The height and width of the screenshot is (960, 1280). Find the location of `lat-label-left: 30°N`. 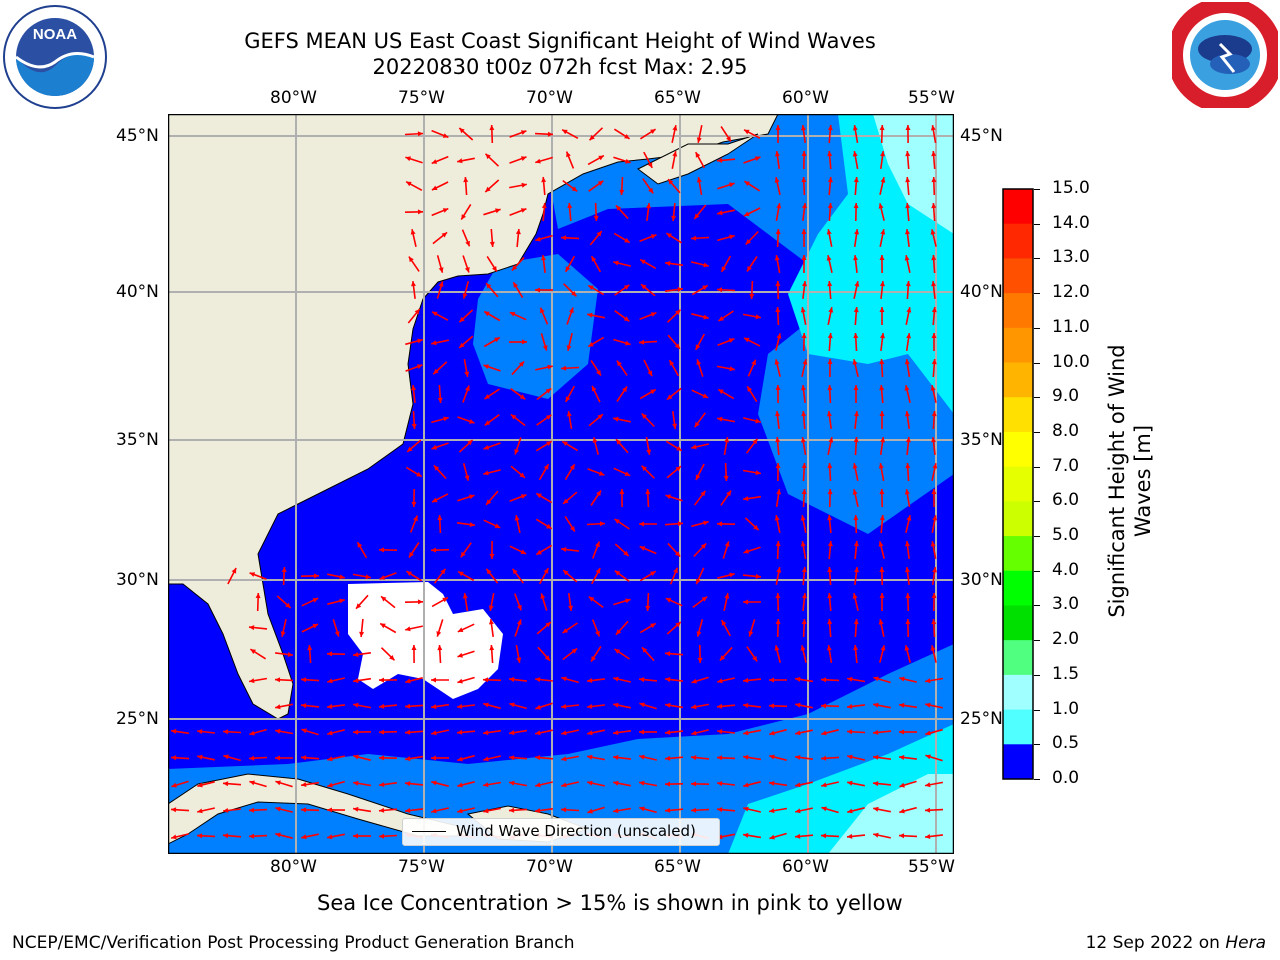

lat-label-left: 30°N is located at coordinates (137, 580).